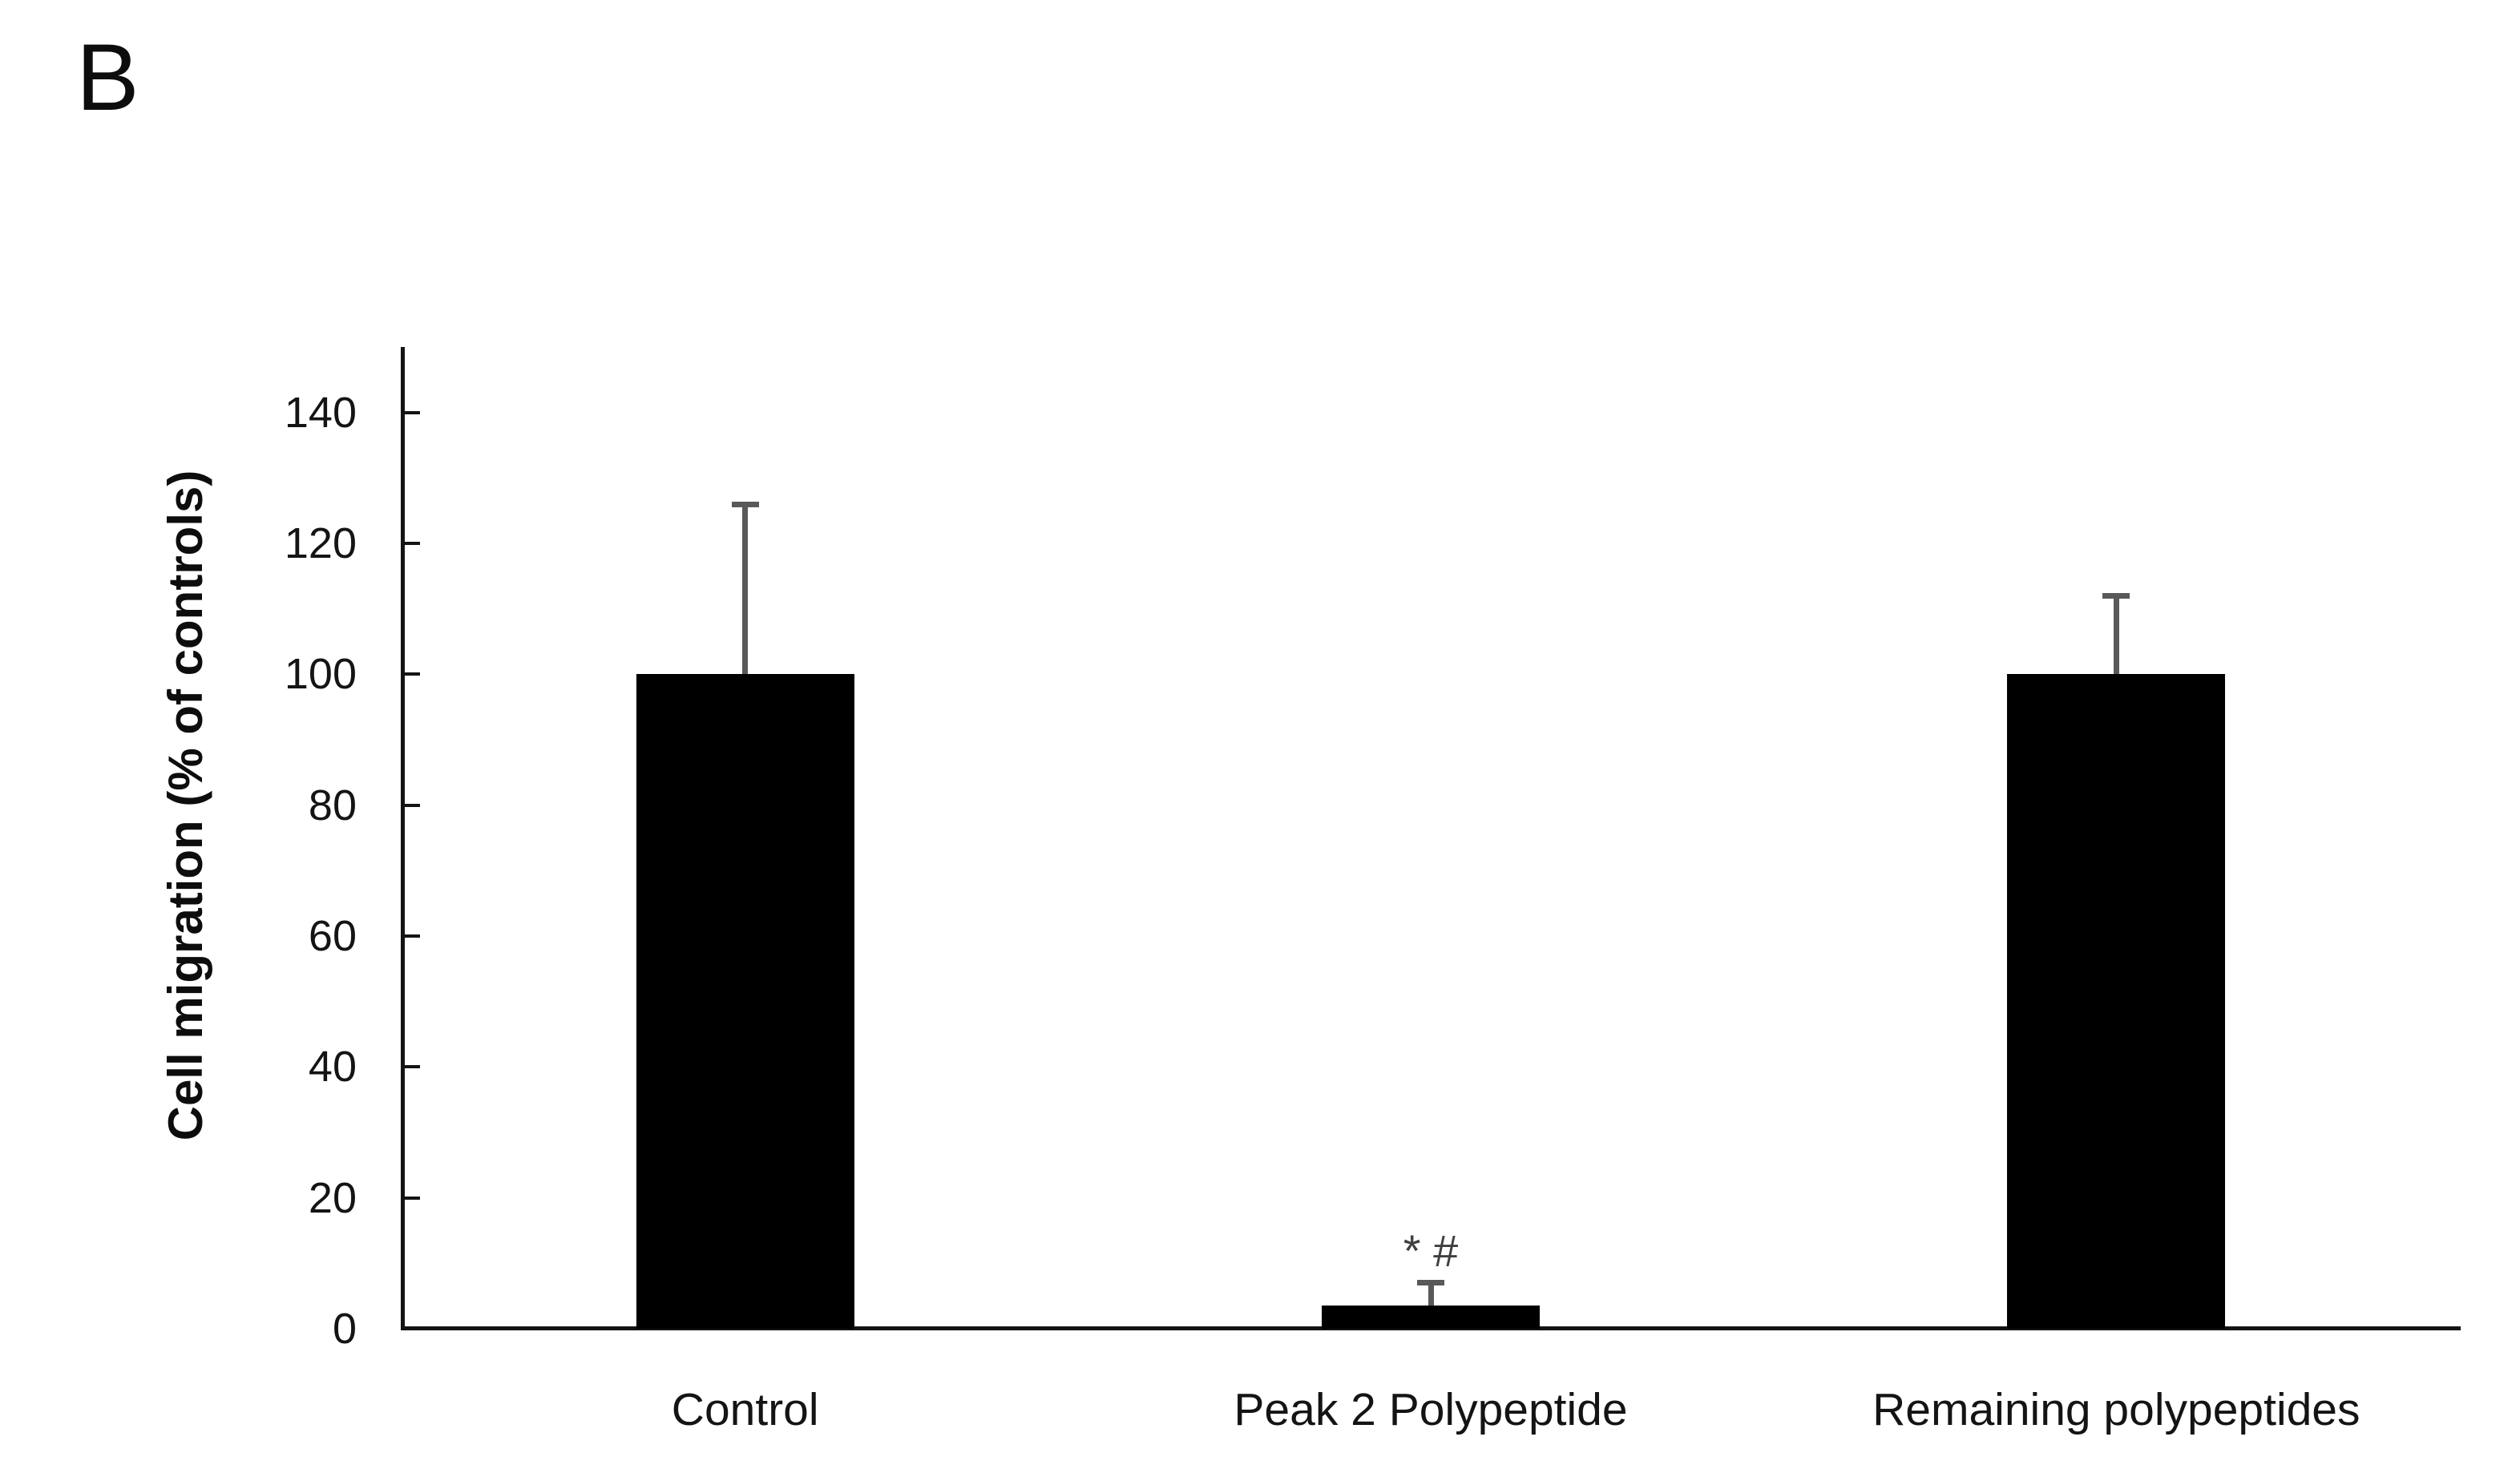  I want to click on significance-annotation: * #, so click(1431, 1250).